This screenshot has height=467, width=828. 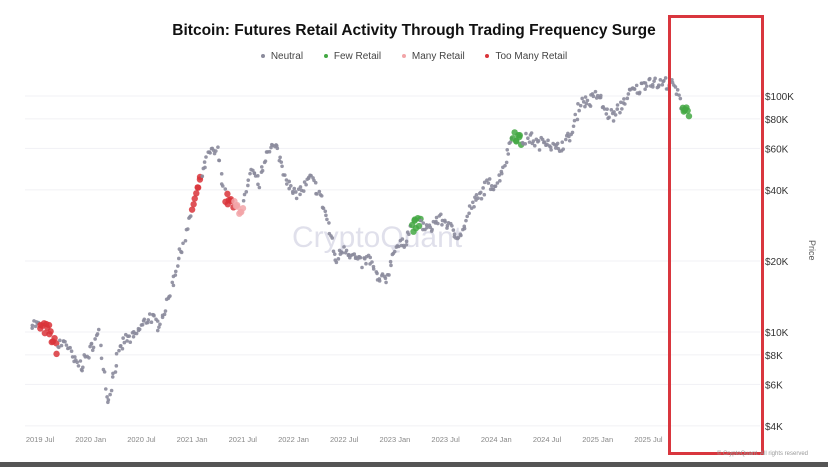 I want to click on legend-label: Many Retail, so click(x=438, y=56).